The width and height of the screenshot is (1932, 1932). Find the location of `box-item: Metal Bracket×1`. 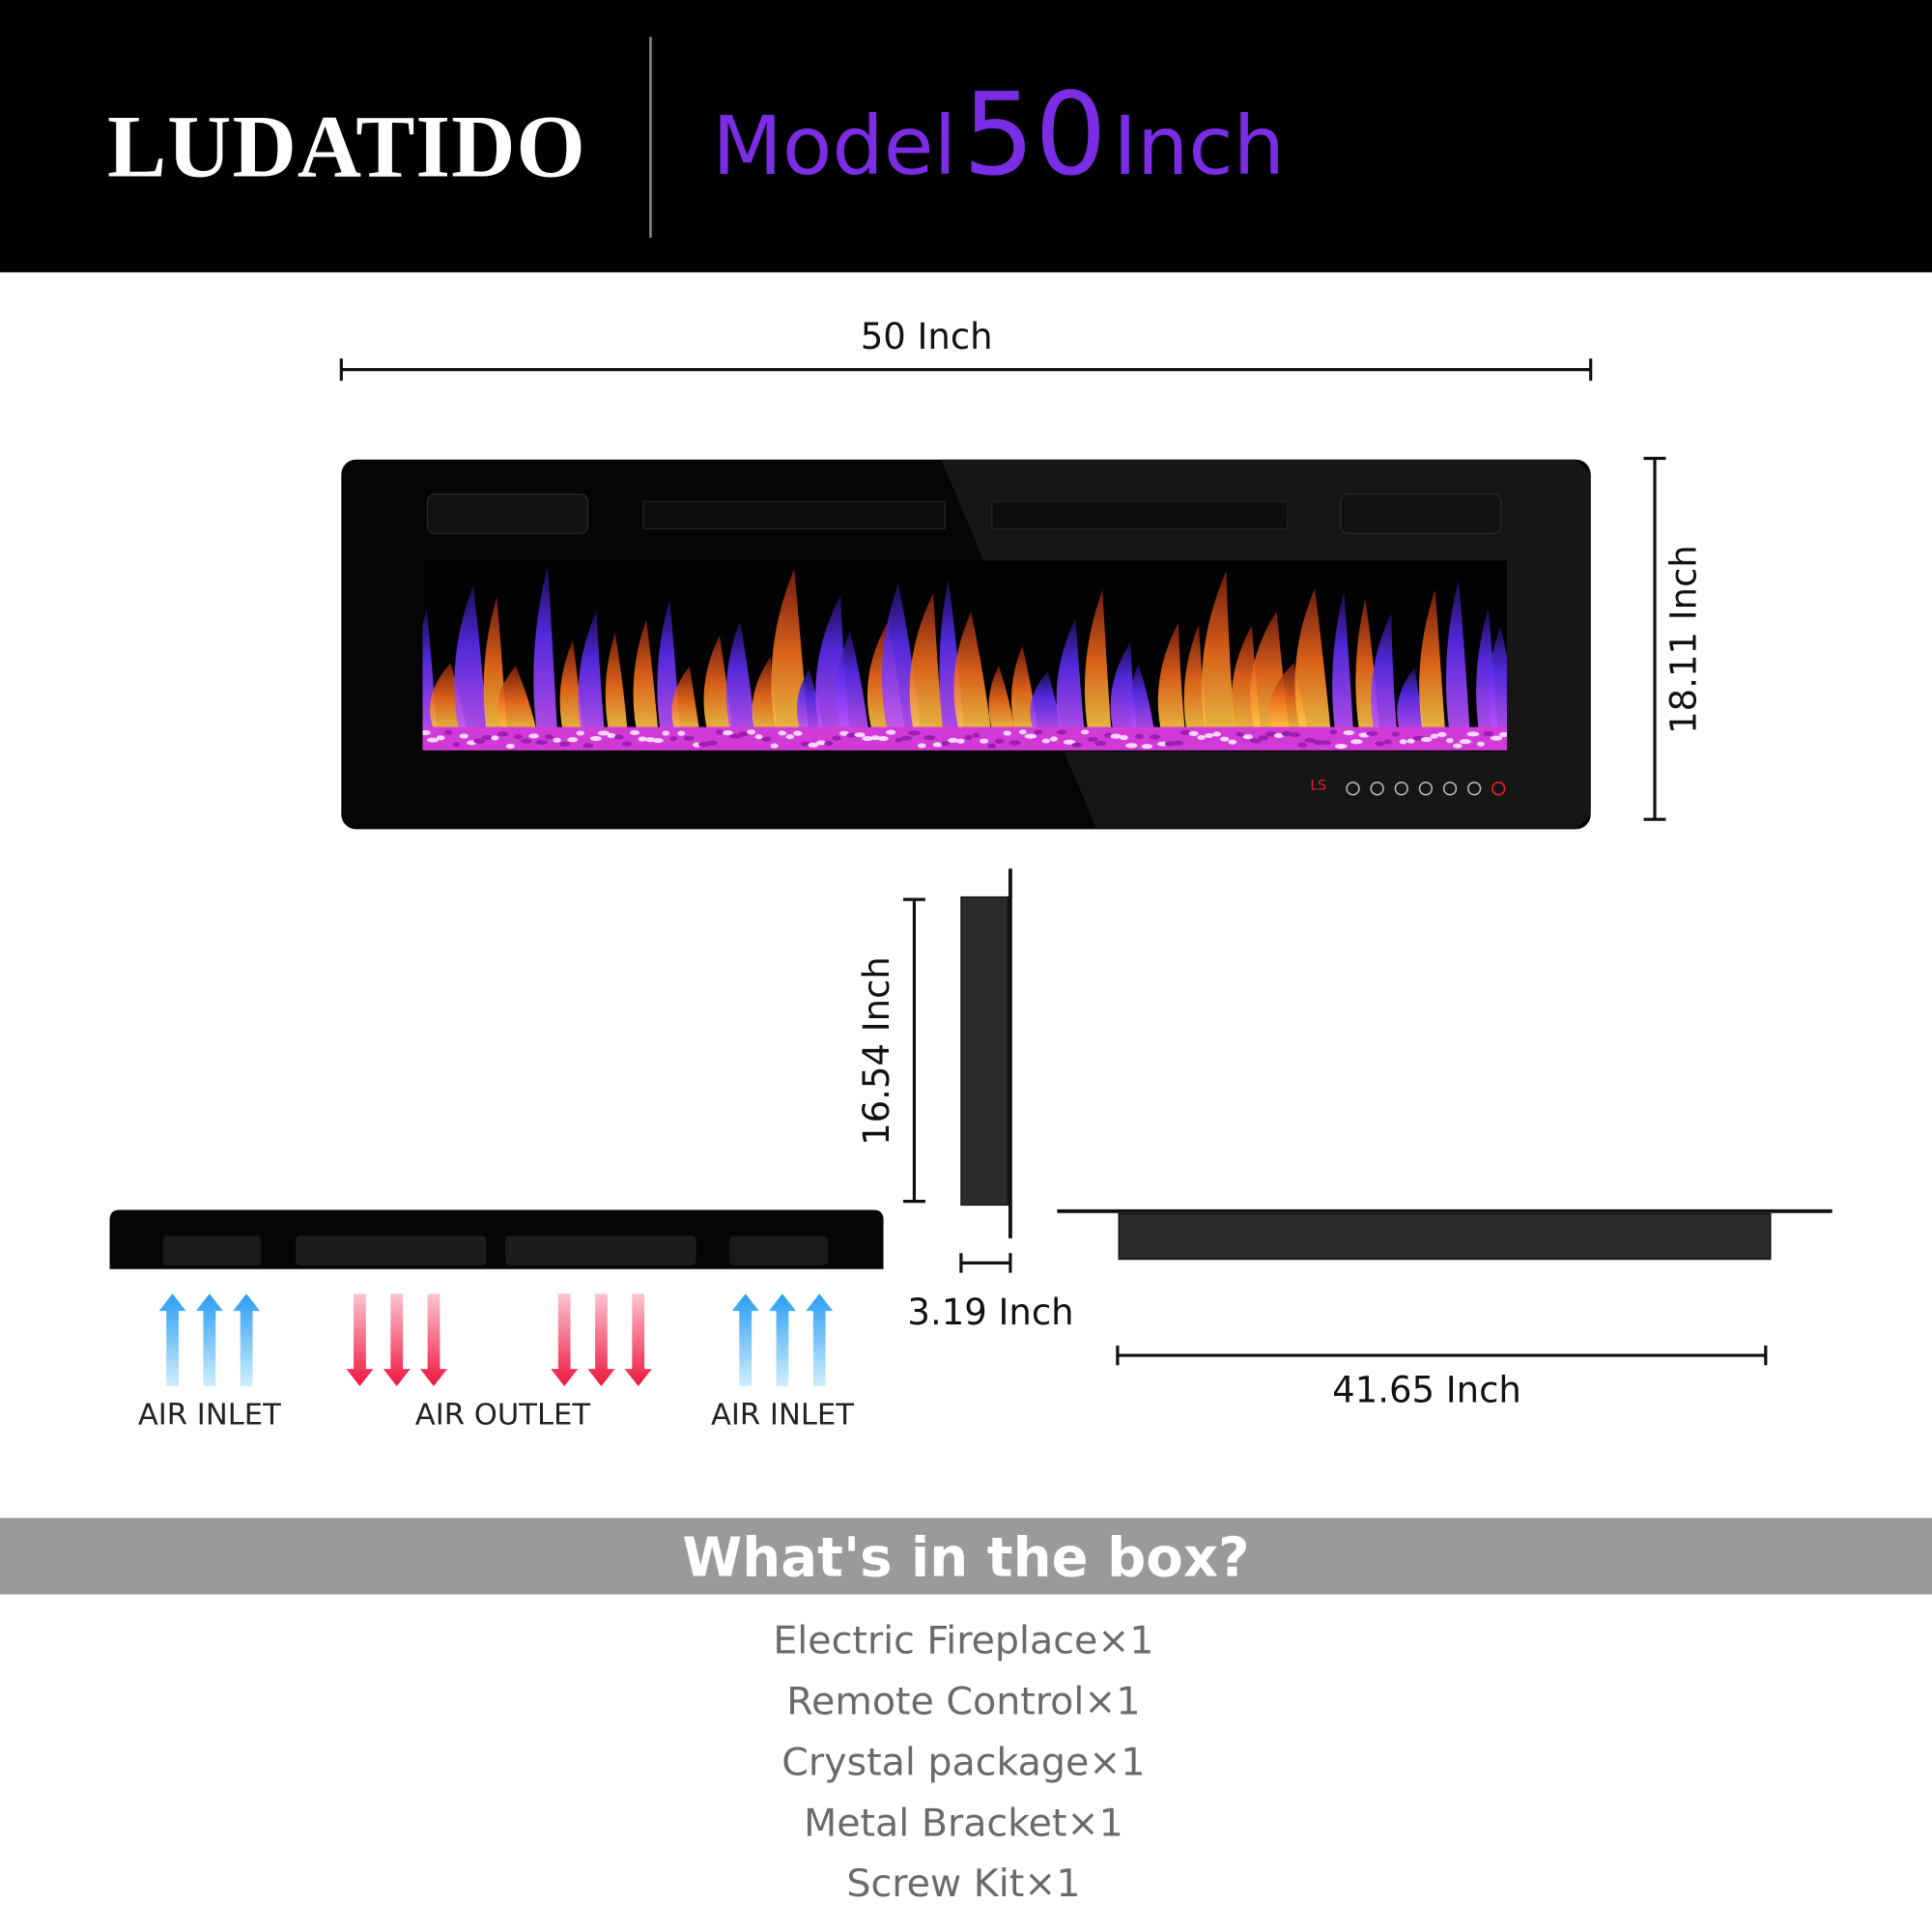

box-item: Metal Bracket×1 is located at coordinates (963, 1823).